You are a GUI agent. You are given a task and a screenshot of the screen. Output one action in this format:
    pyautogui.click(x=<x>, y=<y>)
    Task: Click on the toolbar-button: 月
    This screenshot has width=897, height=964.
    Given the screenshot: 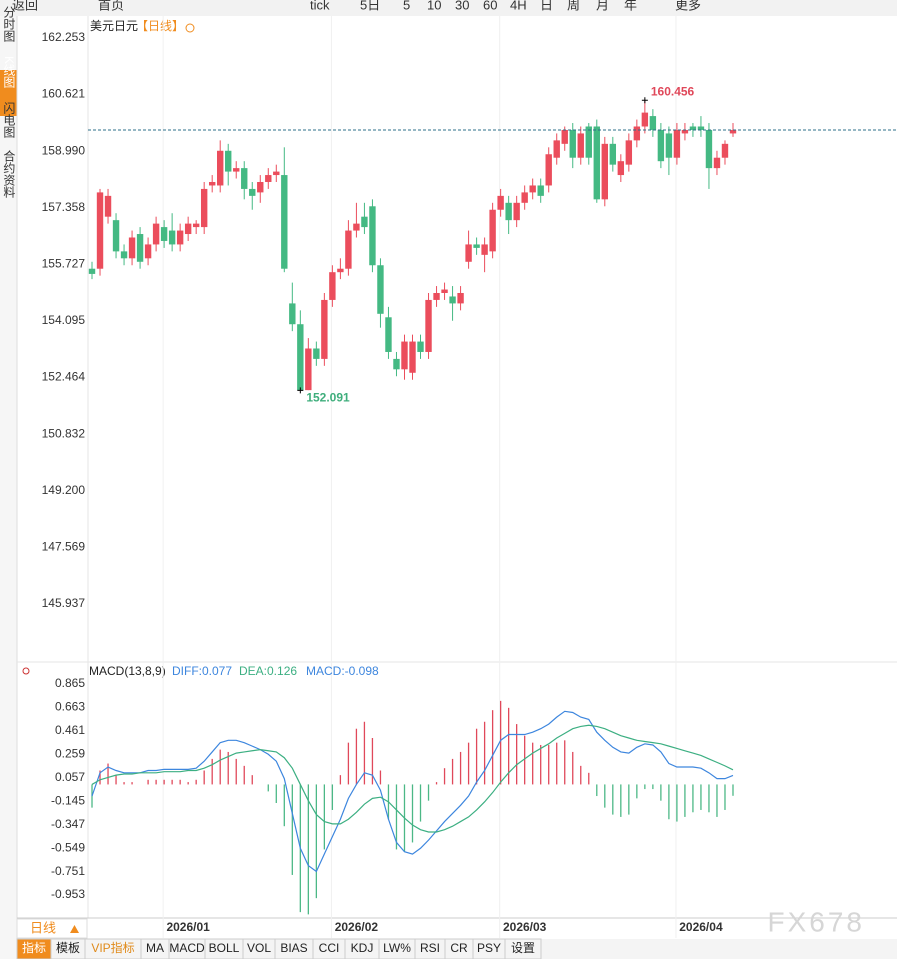 What is the action you would take?
    pyautogui.click(x=602, y=6)
    